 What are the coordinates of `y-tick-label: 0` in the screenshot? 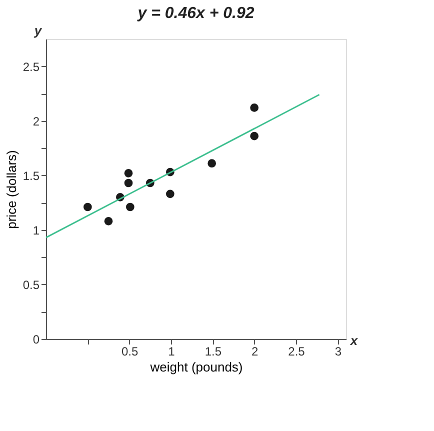 It's located at (36, 339).